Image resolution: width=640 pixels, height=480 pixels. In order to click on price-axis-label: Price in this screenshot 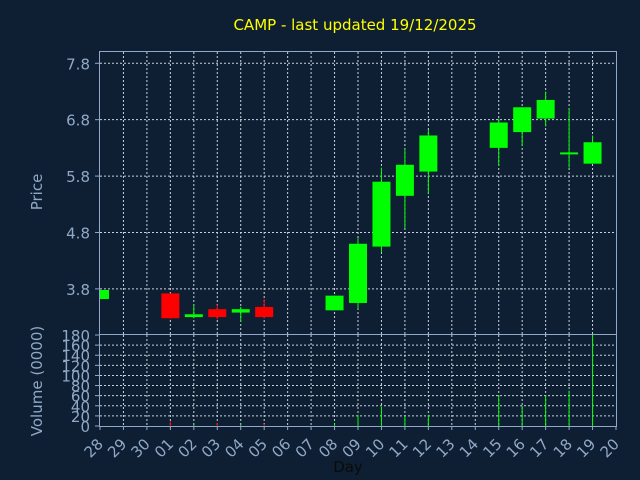, I will do `click(37, 192)`.